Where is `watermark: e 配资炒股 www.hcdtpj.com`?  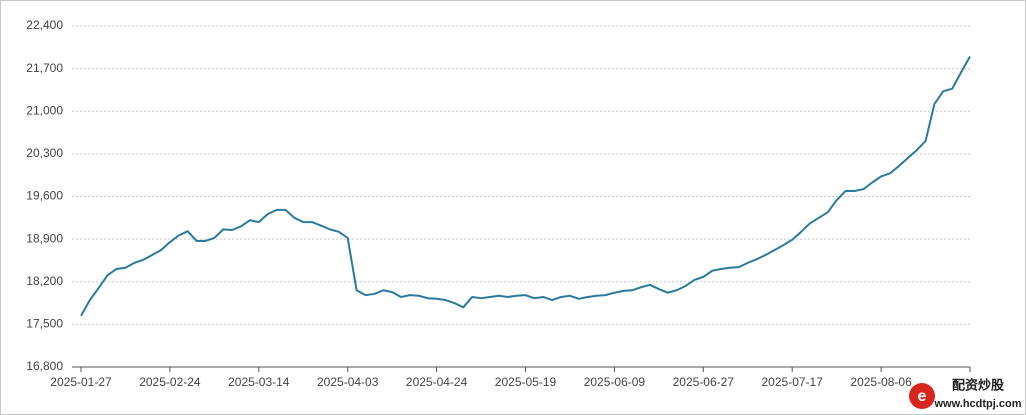 watermark: e 配资炒股 www.hcdtpj.com is located at coordinates (965, 393).